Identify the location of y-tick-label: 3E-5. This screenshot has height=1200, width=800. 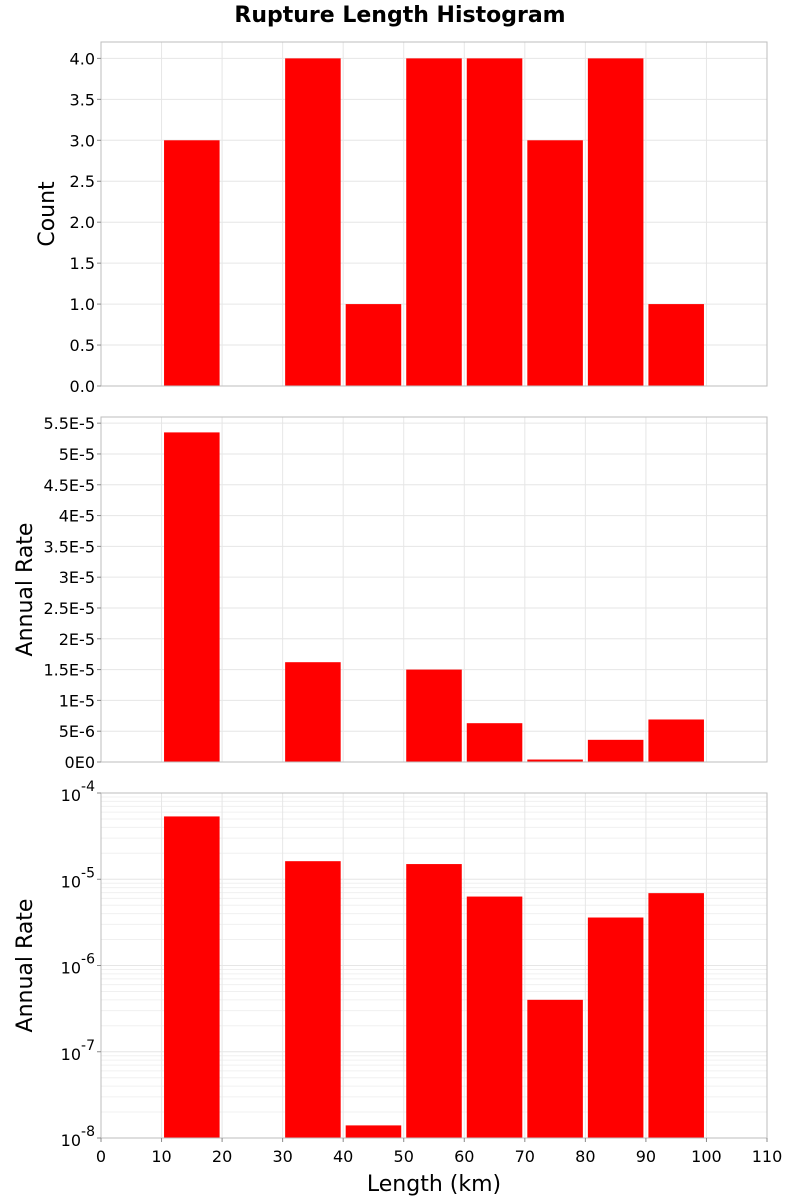
(77, 577).